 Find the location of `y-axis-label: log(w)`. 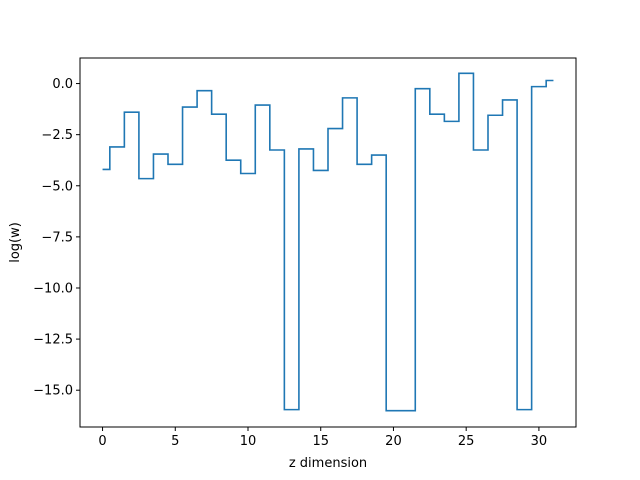

y-axis-label: log(w) is located at coordinates (15, 242).